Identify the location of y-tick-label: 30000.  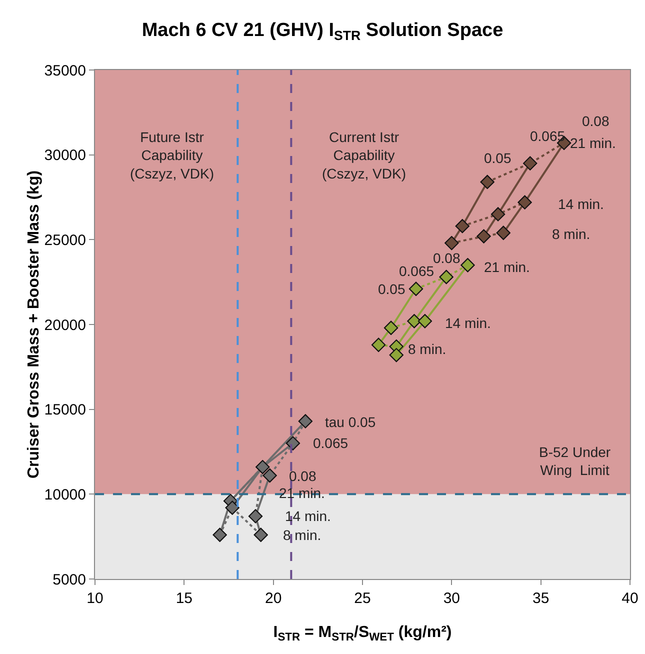
(65, 155).